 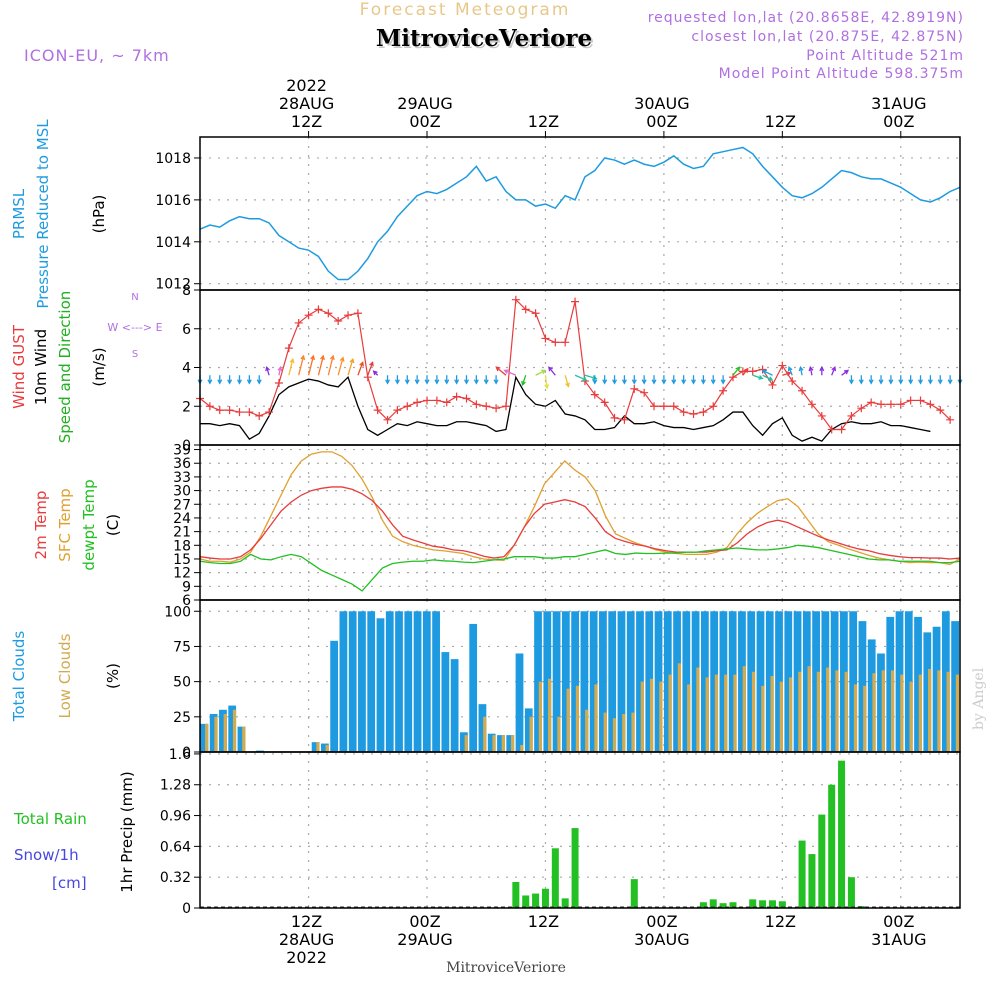 What do you see at coordinates (69, 883) in the screenshot?
I see `precip-legend-label: [cm]` at bounding box center [69, 883].